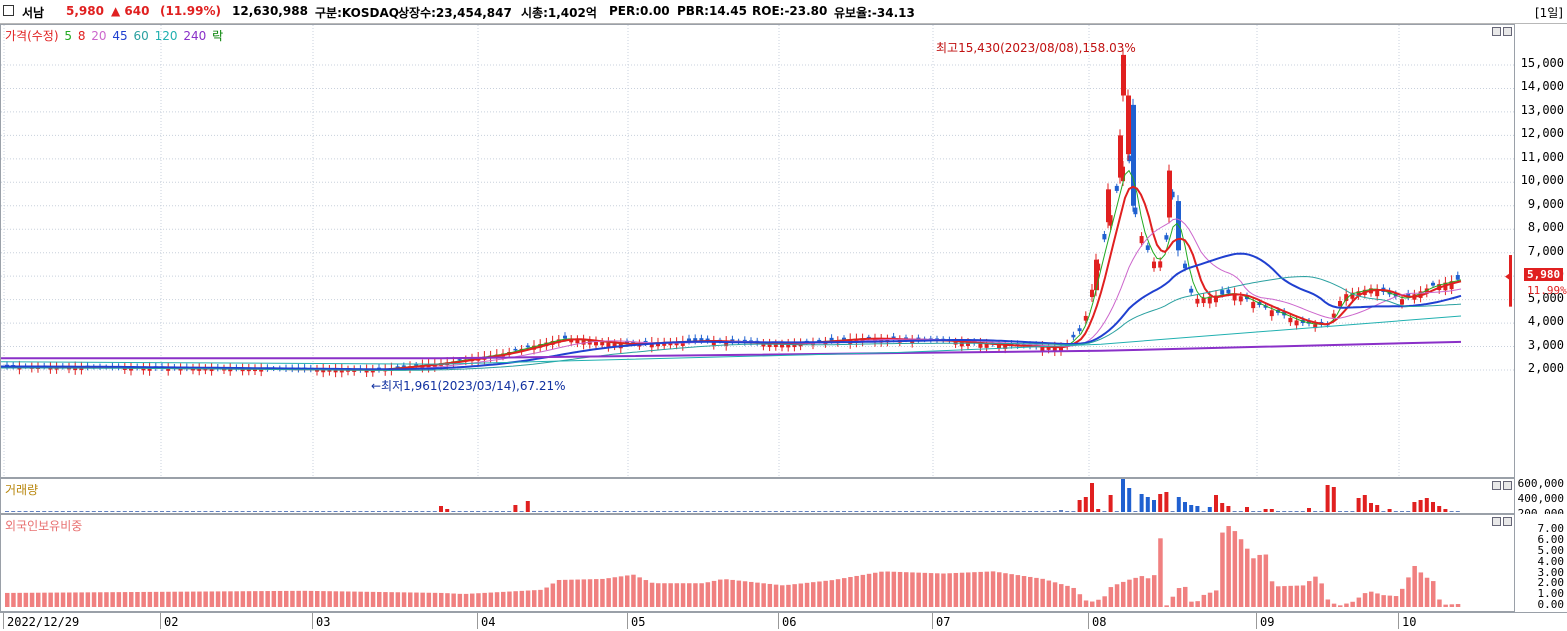  I want to click on period-selector: [1일], so click(1548, 13).